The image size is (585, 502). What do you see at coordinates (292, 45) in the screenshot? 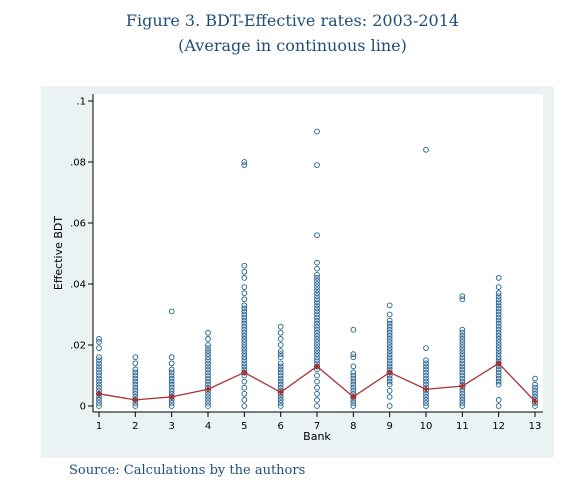
I see `figure-subtitle: (Average in continuous line)` at bounding box center [292, 45].